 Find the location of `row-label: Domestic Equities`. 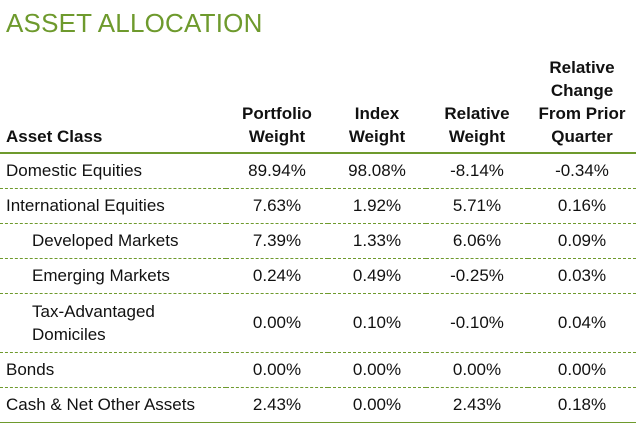

row-label: Domestic Equities is located at coordinates (113, 171).